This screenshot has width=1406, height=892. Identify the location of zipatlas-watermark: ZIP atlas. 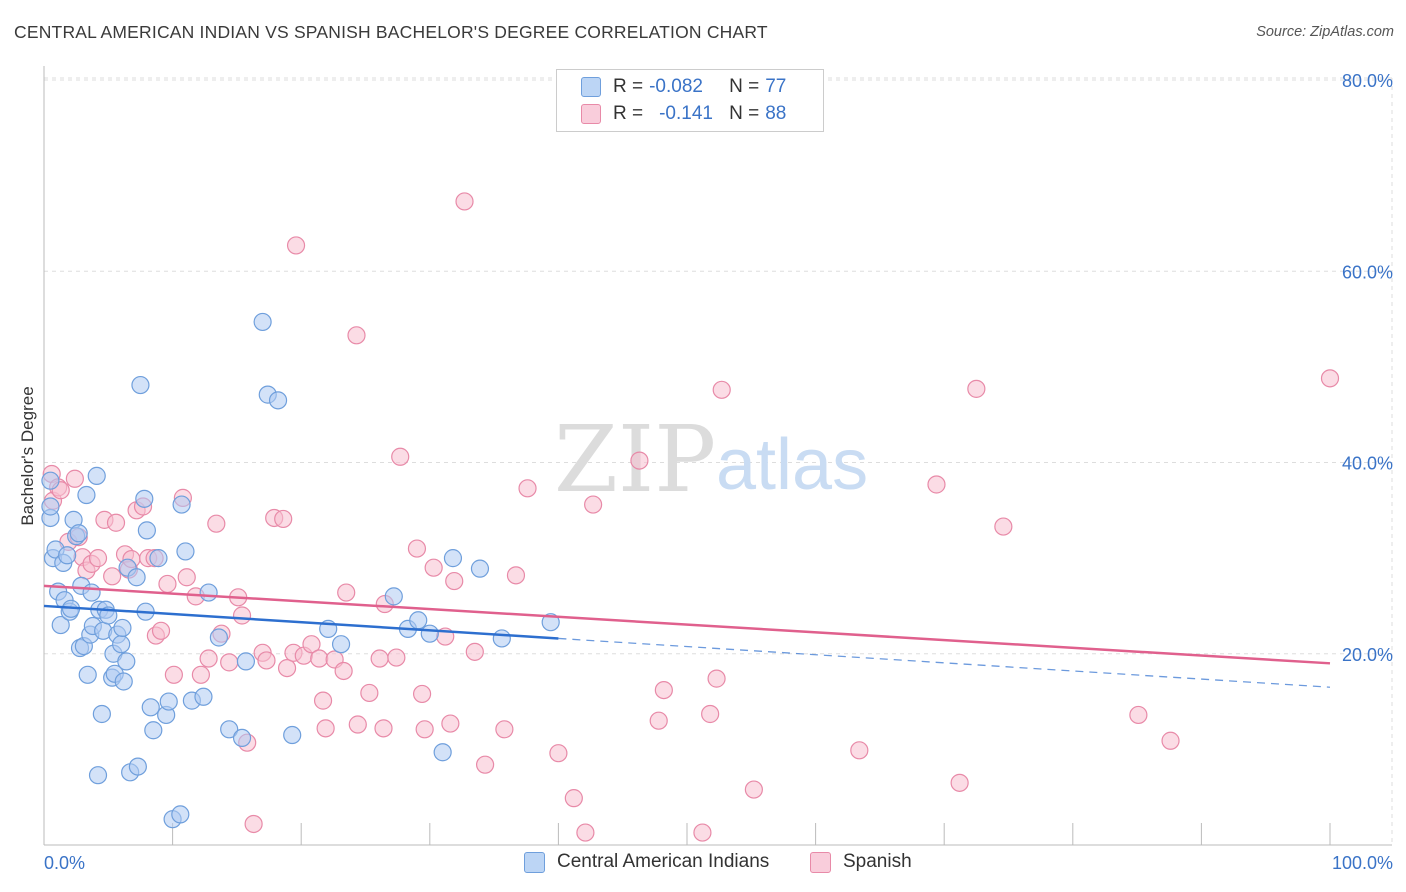
(711, 459).